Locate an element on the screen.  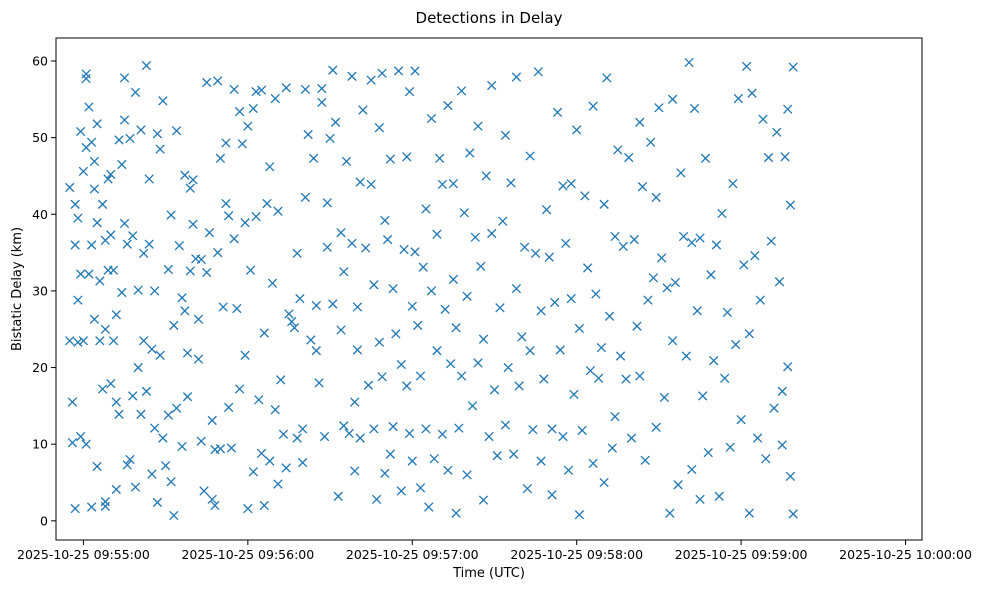
x-tick-label: 2025-10-25 09:58:00 is located at coordinates (576, 554).